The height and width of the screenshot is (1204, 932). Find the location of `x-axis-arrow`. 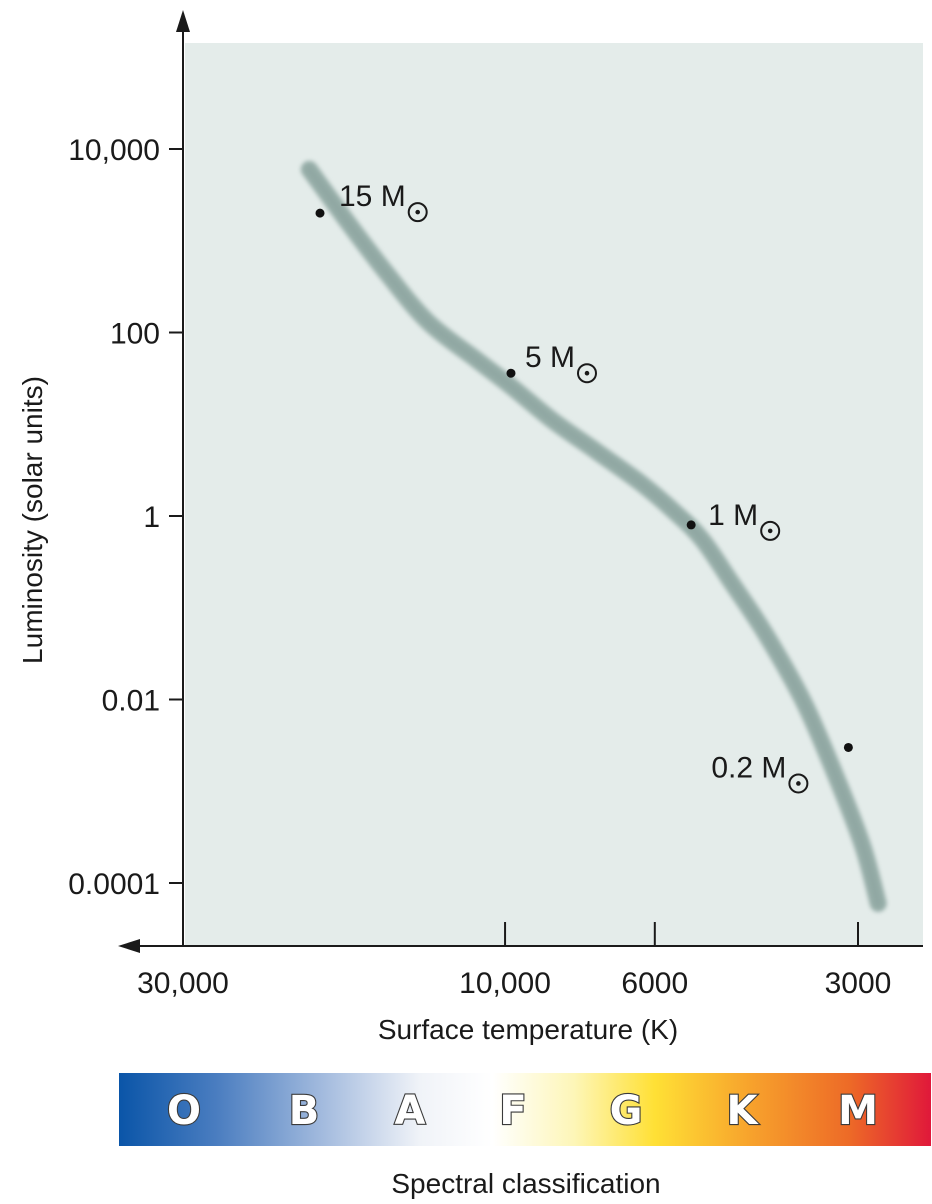

x-axis-arrow is located at coordinates (129, 946).